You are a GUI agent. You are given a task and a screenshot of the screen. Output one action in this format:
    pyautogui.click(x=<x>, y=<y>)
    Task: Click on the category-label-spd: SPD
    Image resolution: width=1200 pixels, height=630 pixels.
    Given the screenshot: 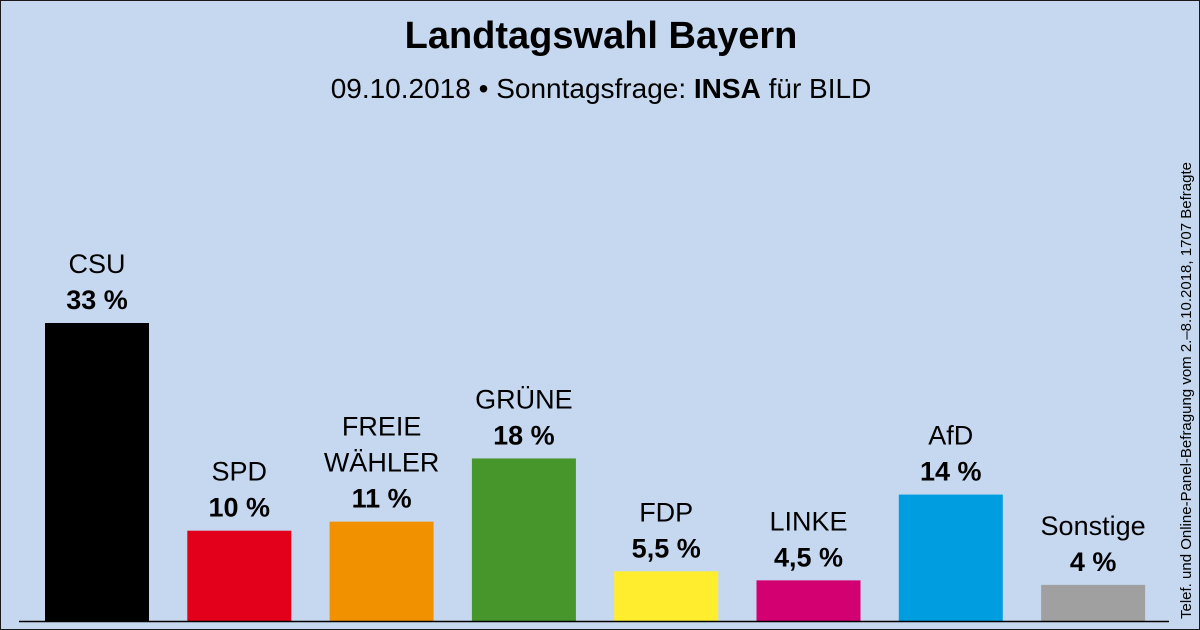 What is the action you would take?
    pyautogui.click(x=240, y=472)
    